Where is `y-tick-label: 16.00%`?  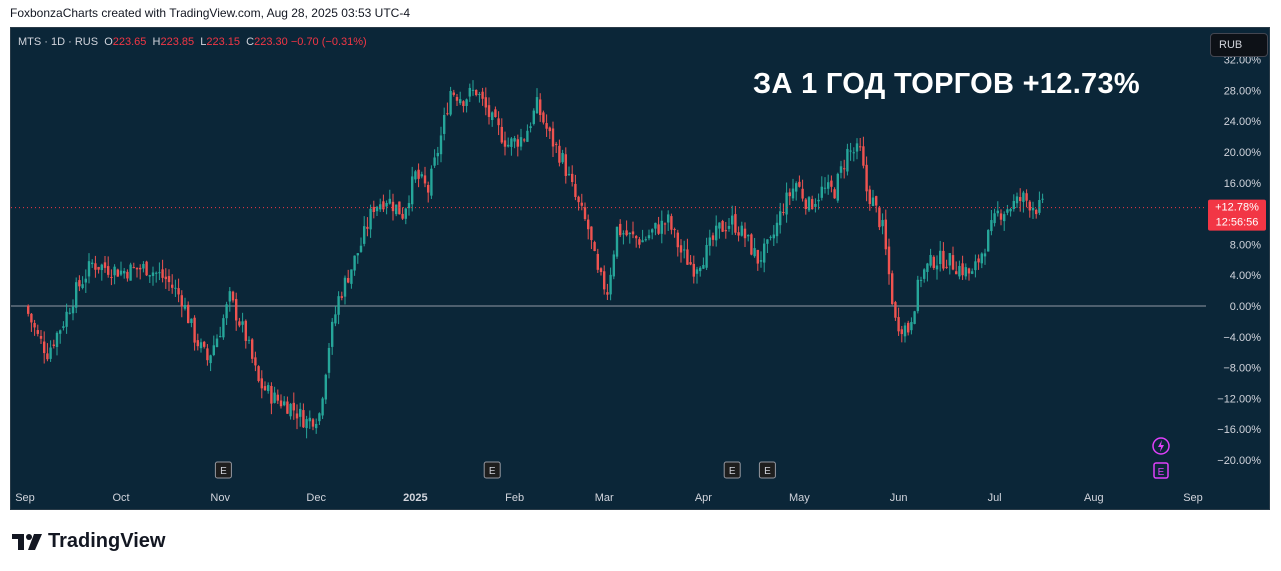 y-tick-label: 16.00% is located at coordinates (1243, 184).